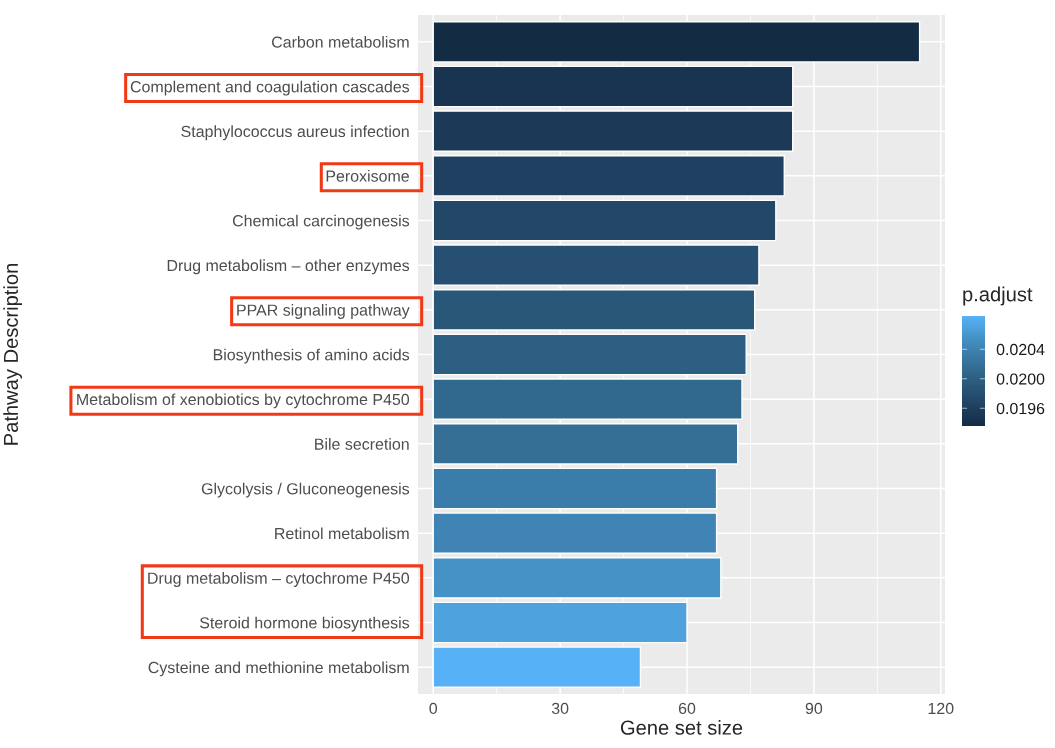 This screenshot has height=748, width=1055. What do you see at coordinates (278, 669) in the screenshot?
I see `y-tick-label: Cysteine and methionine metabolism` at bounding box center [278, 669].